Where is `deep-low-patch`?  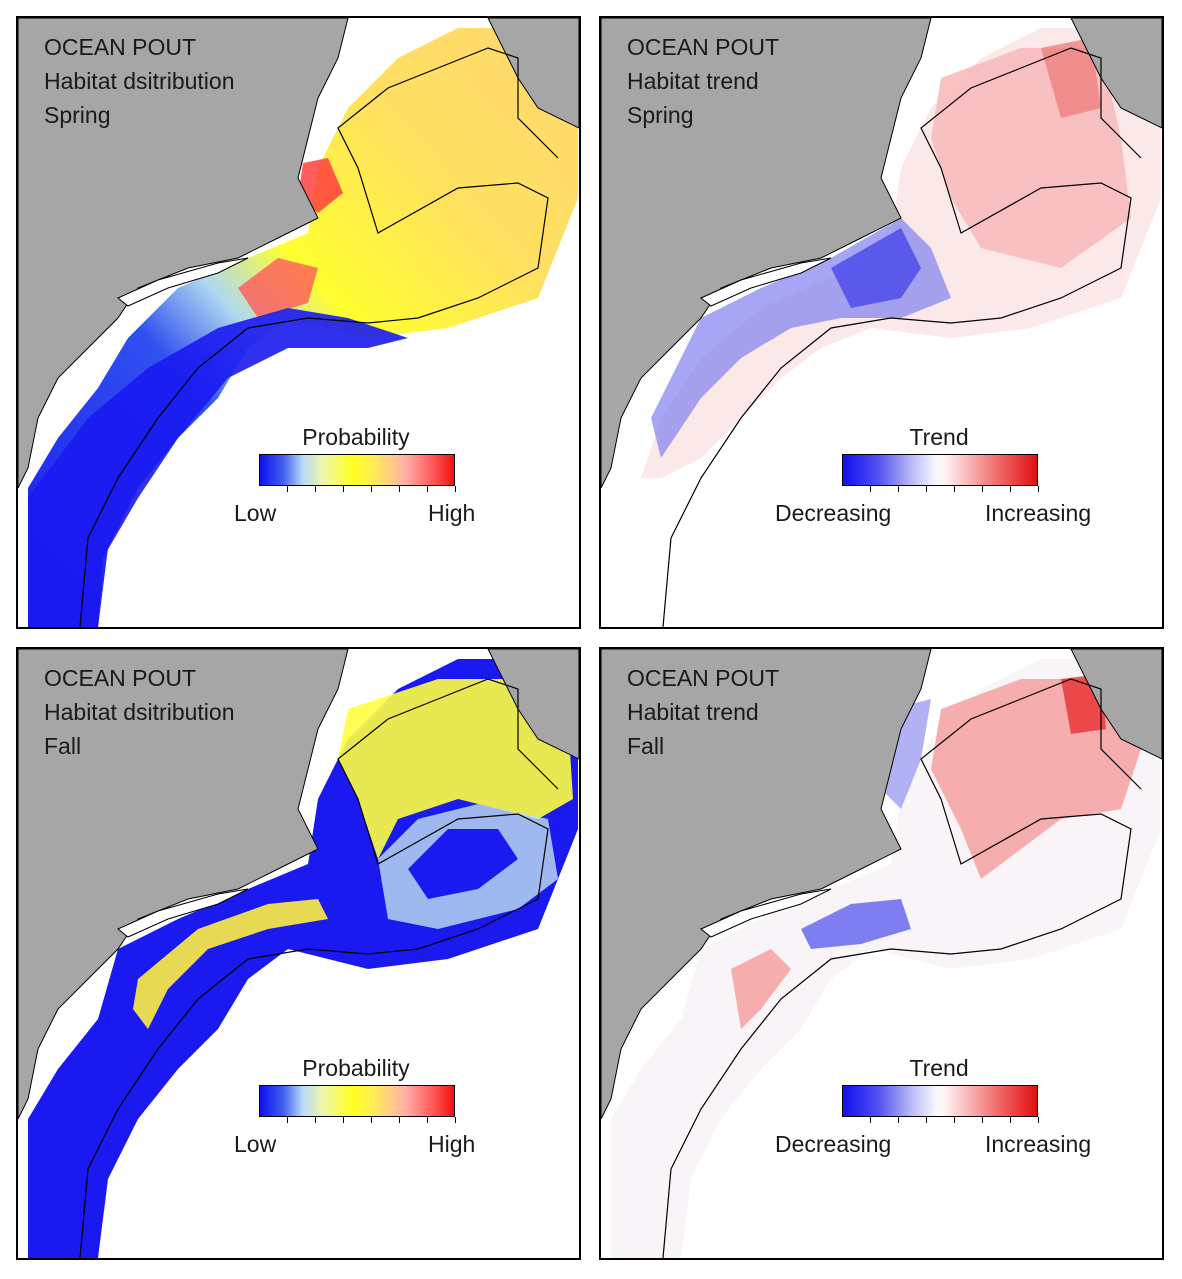 deep-low-patch is located at coordinates (218, 467).